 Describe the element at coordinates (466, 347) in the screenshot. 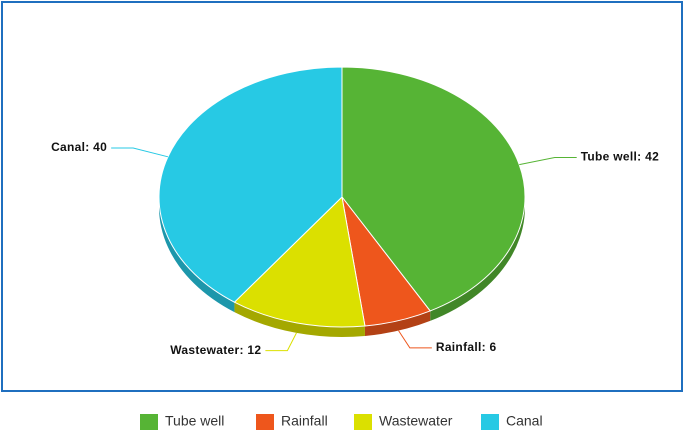

I see `data-label: Rainfall: 6` at that location.